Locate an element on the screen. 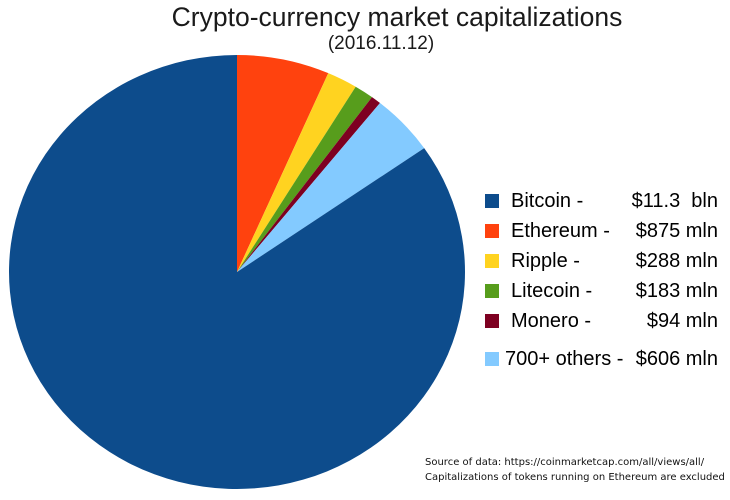  pie-slice-litecoin is located at coordinates (304, 179).